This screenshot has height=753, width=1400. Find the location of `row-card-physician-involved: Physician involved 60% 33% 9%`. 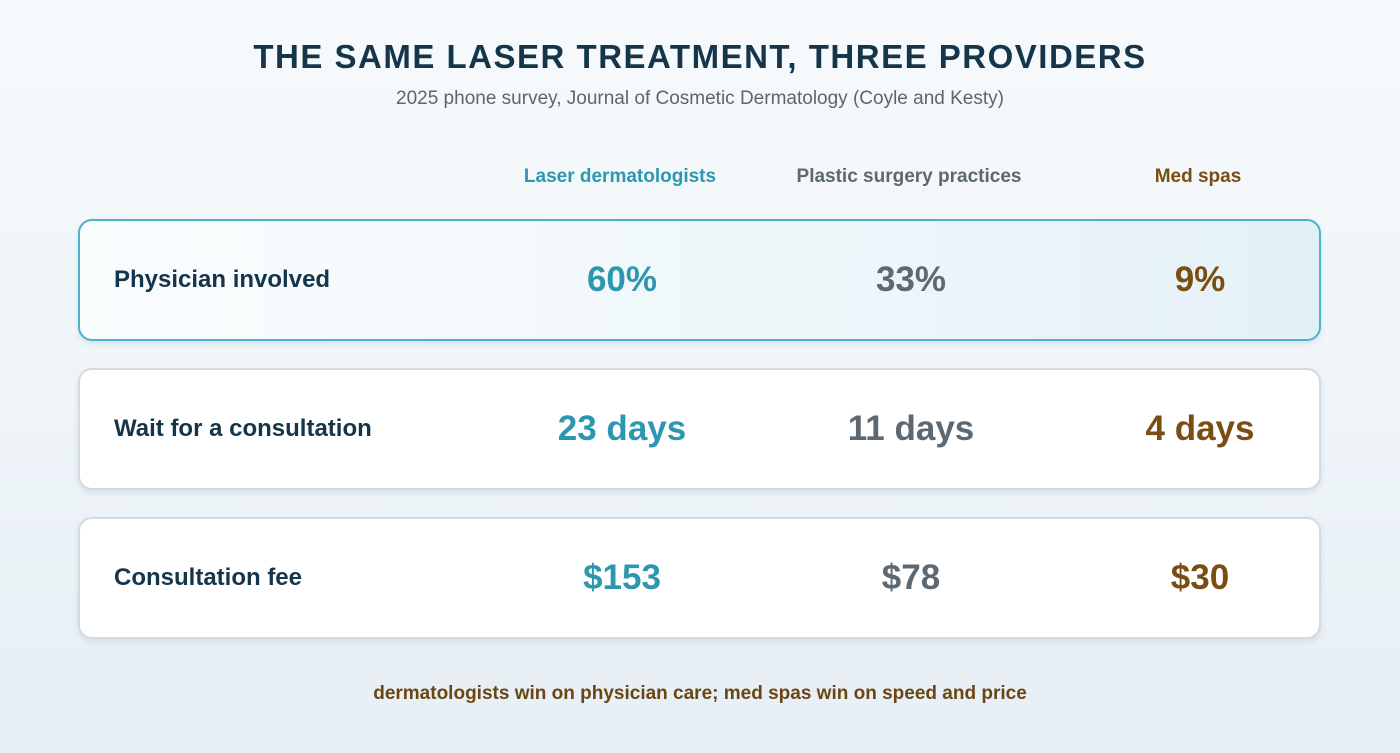

row-card-physician-involved: Physician involved 60% 33% 9% is located at coordinates (699, 280).